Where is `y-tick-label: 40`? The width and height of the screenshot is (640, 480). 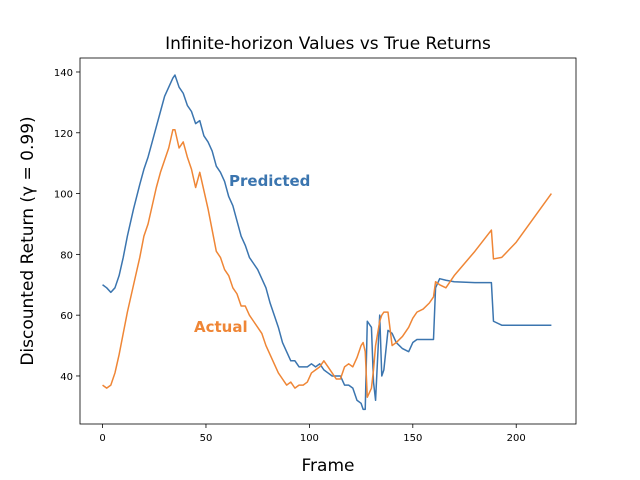
y-tick-label: 40 is located at coordinates (66, 377).